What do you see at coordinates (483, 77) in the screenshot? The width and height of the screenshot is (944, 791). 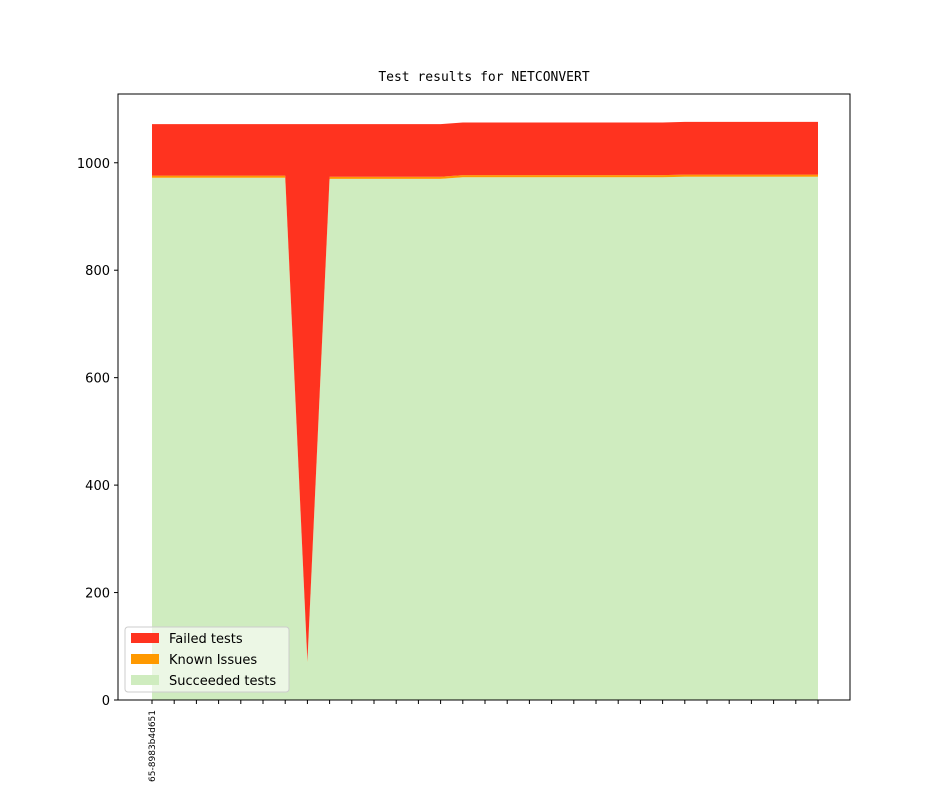 I see `chart-title: Test results for NETCONVERT` at bounding box center [483, 77].